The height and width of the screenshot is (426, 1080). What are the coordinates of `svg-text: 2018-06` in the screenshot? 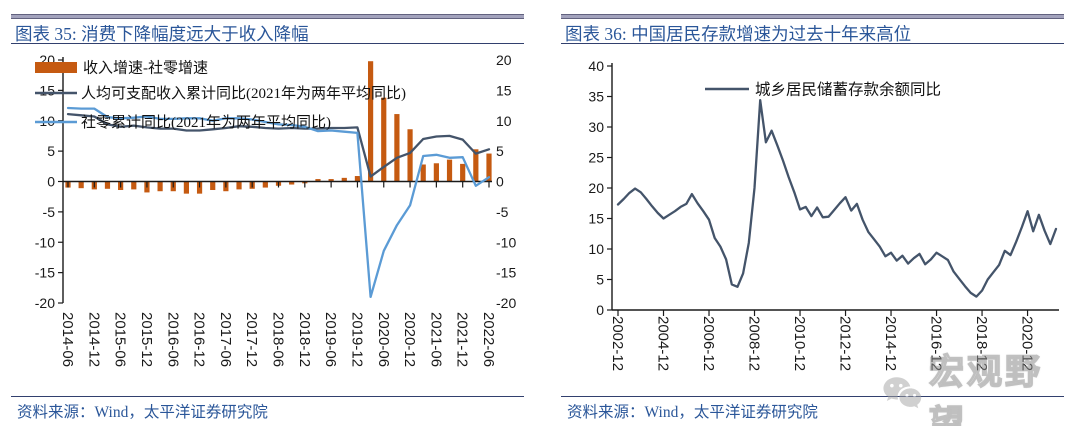 It's located at (278, 339).